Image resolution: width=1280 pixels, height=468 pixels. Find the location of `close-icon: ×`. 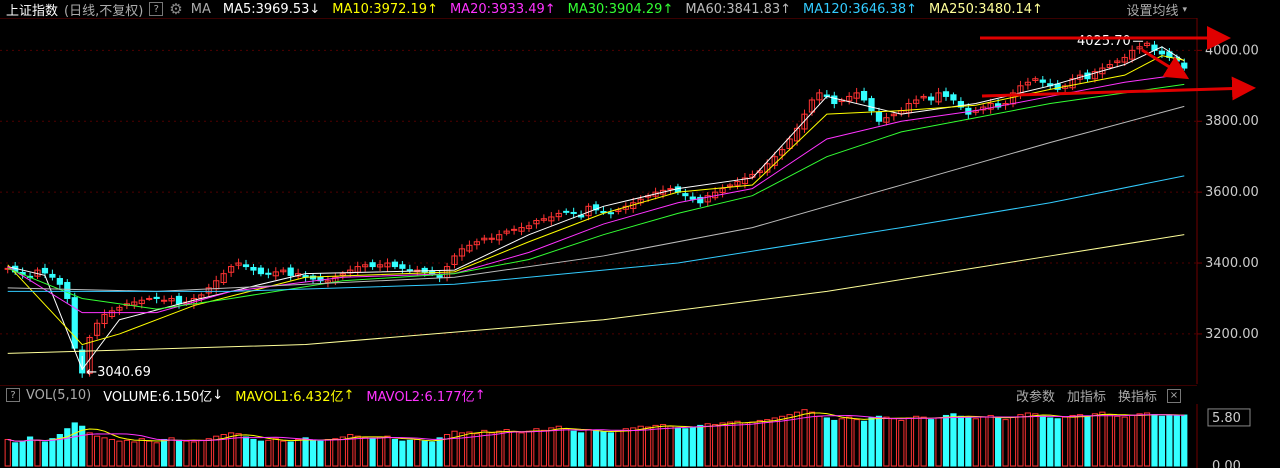

close-icon: × is located at coordinates (1174, 395).